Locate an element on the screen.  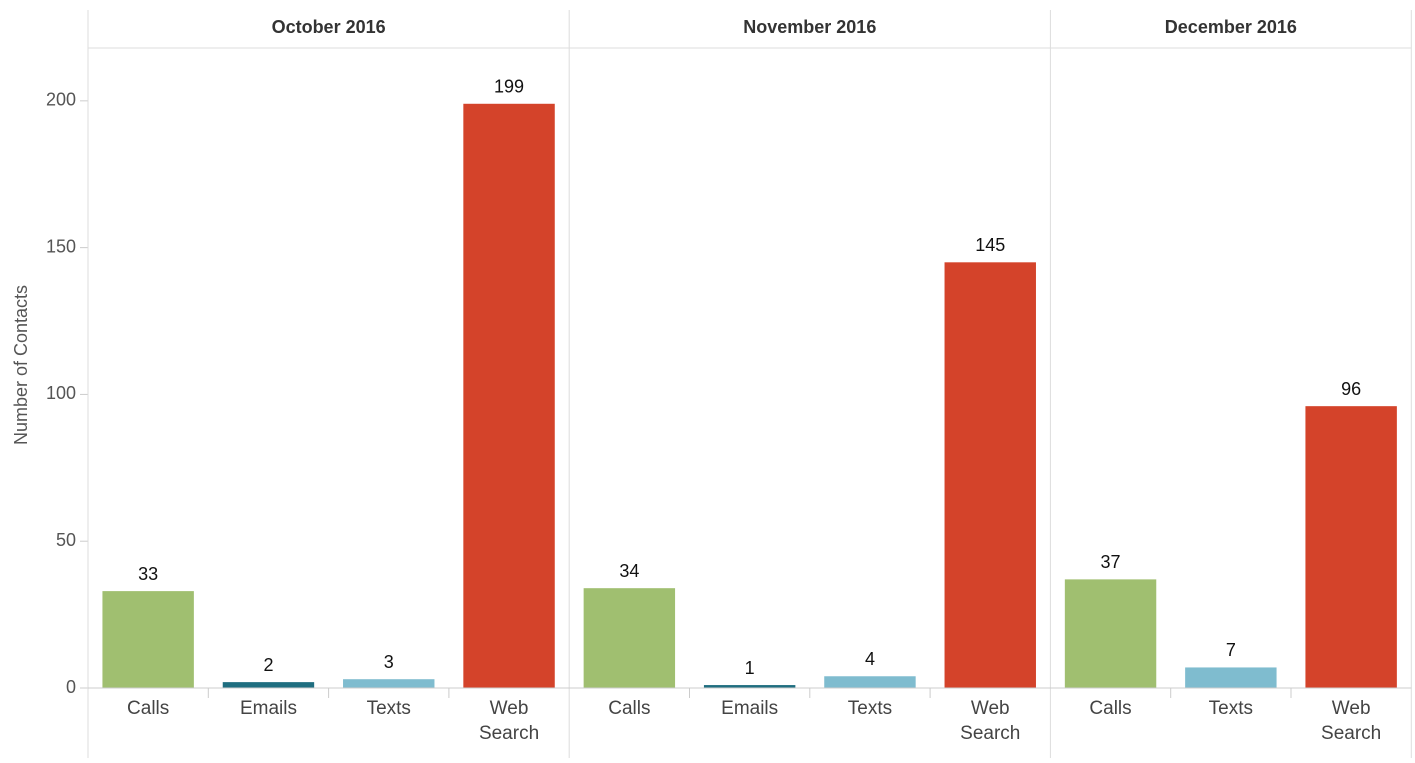
panel-title: November 2016 is located at coordinates (809, 27).